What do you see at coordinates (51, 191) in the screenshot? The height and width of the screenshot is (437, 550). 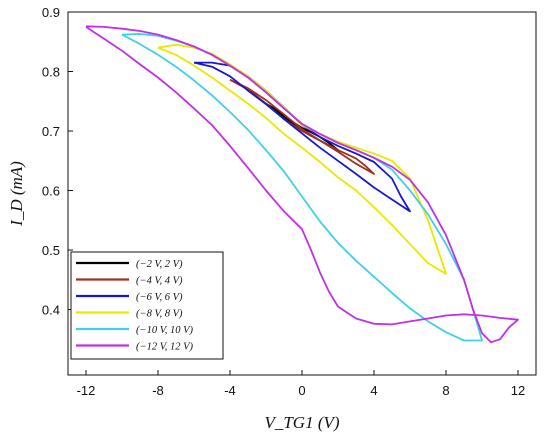 I see `y-tick-label: 0.6` at bounding box center [51, 191].